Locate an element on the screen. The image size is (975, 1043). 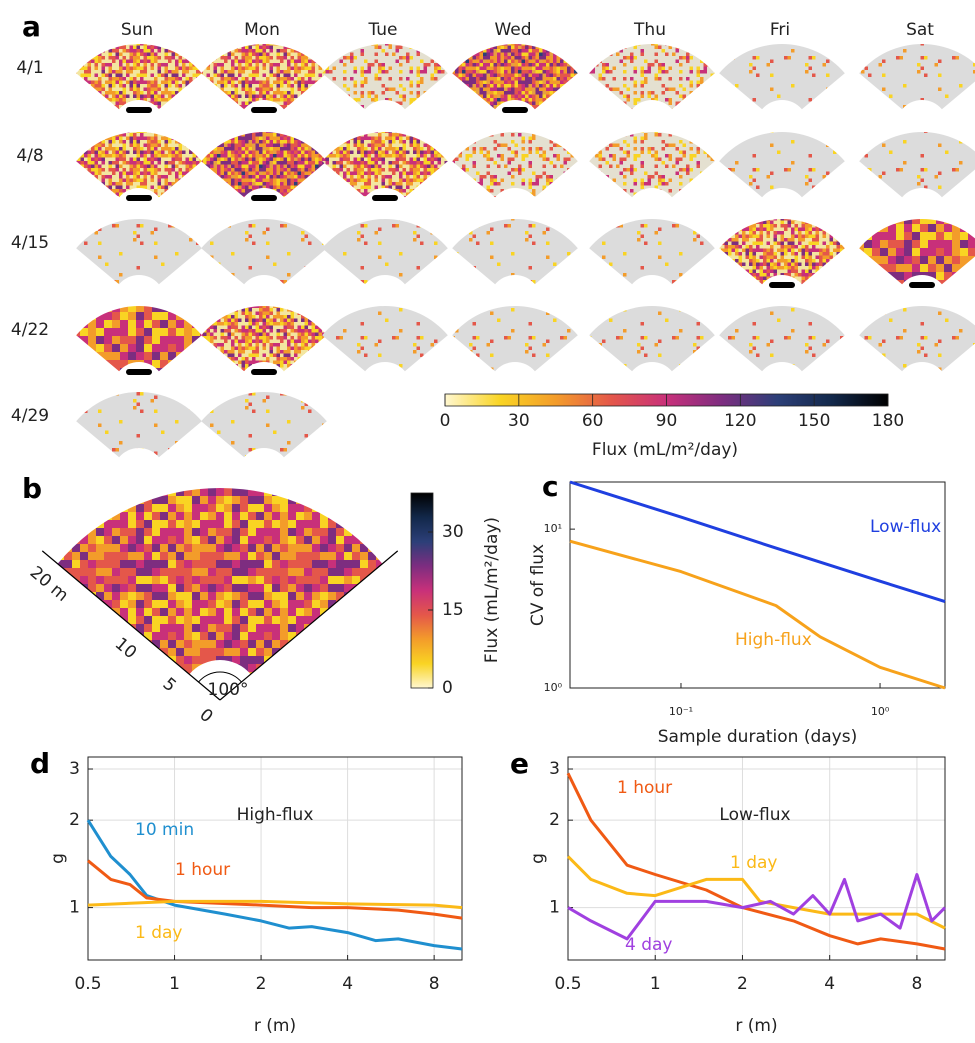
panel-title: Low-flux is located at coordinates (754, 815).